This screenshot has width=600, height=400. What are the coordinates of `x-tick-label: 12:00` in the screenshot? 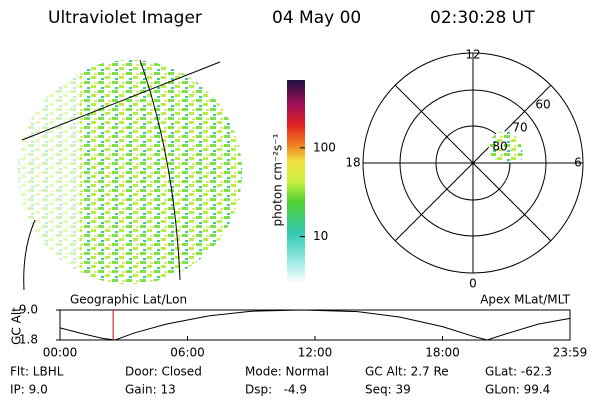 It's located at (315, 353).